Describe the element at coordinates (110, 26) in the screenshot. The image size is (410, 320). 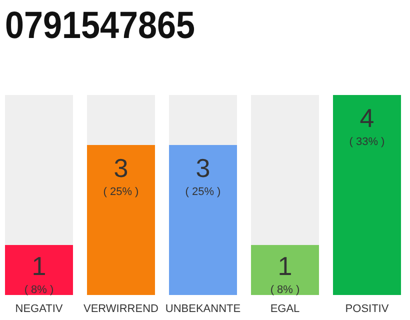
I see `chart-title: 0791547865` at that location.